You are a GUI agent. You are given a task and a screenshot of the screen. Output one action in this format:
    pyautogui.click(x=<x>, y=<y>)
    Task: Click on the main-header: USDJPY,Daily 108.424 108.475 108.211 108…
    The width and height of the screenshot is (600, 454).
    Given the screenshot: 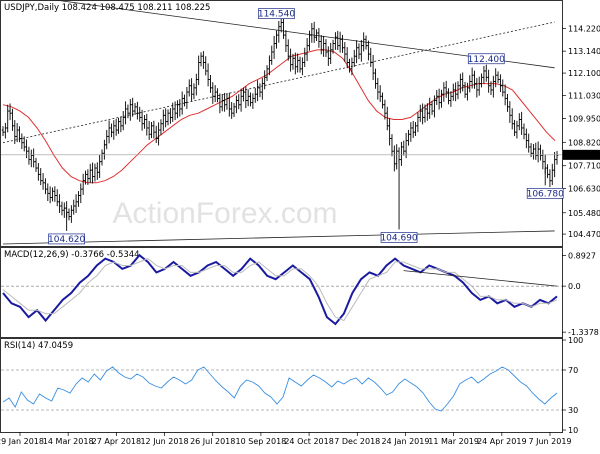 What is the action you would take?
    pyautogui.click(x=107, y=8)
    